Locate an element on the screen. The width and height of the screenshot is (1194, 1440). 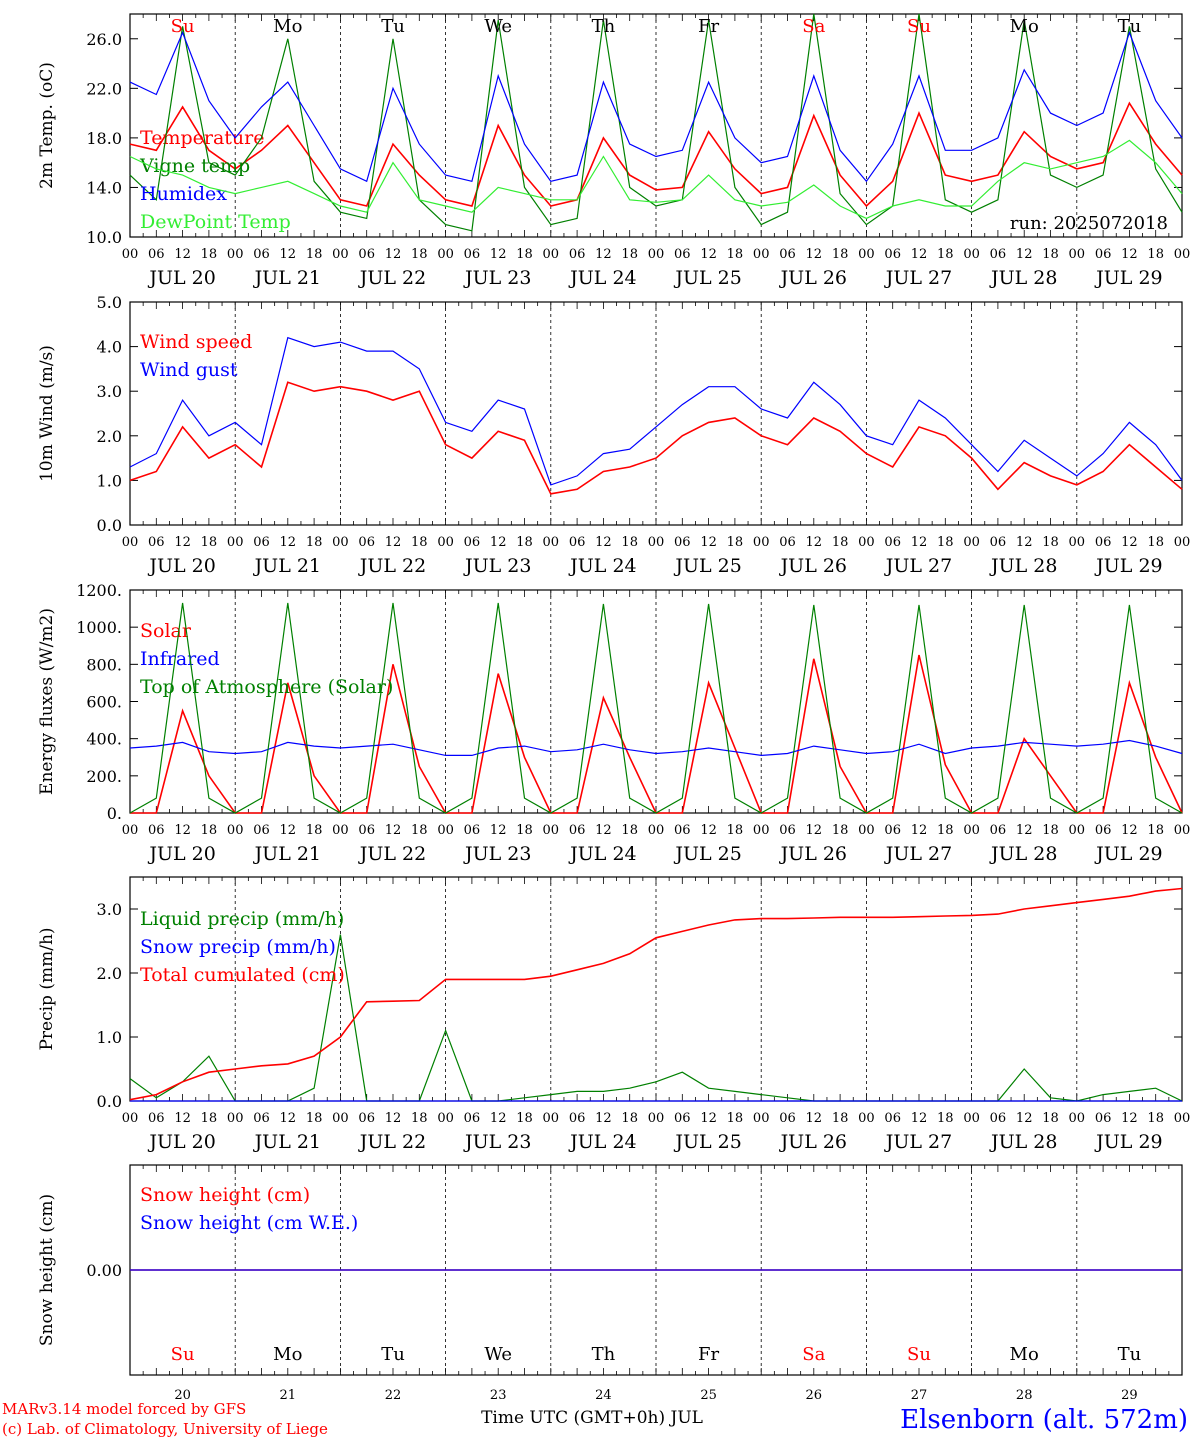
day-name: We is located at coordinates (498, 26).